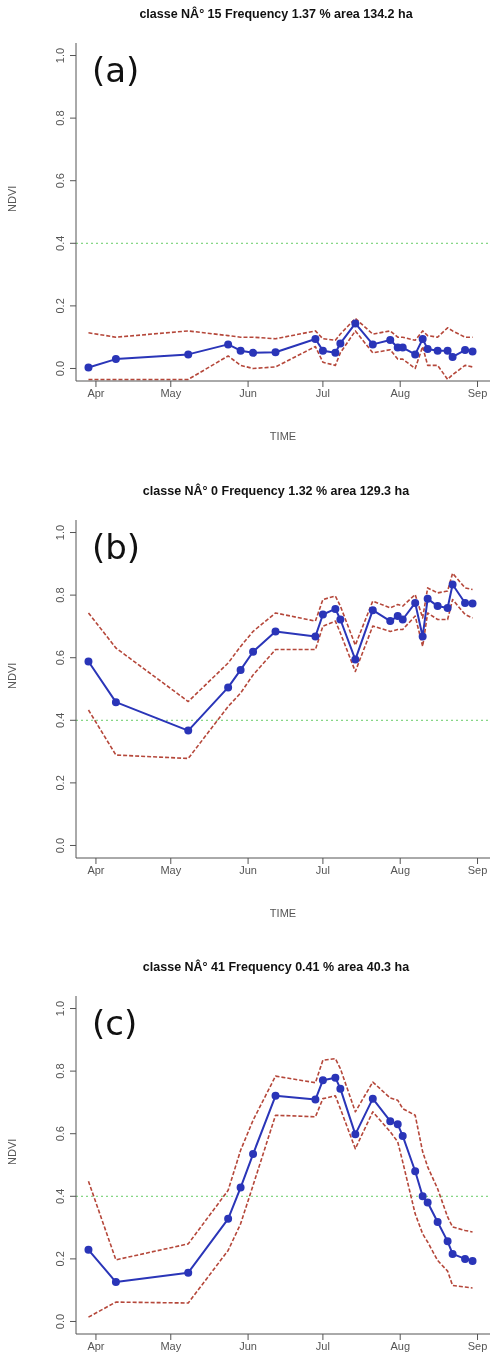 The width and height of the screenshot is (492, 1368). What do you see at coordinates (116, 547) in the screenshot?
I see `annotation: (b)` at bounding box center [116, 547].